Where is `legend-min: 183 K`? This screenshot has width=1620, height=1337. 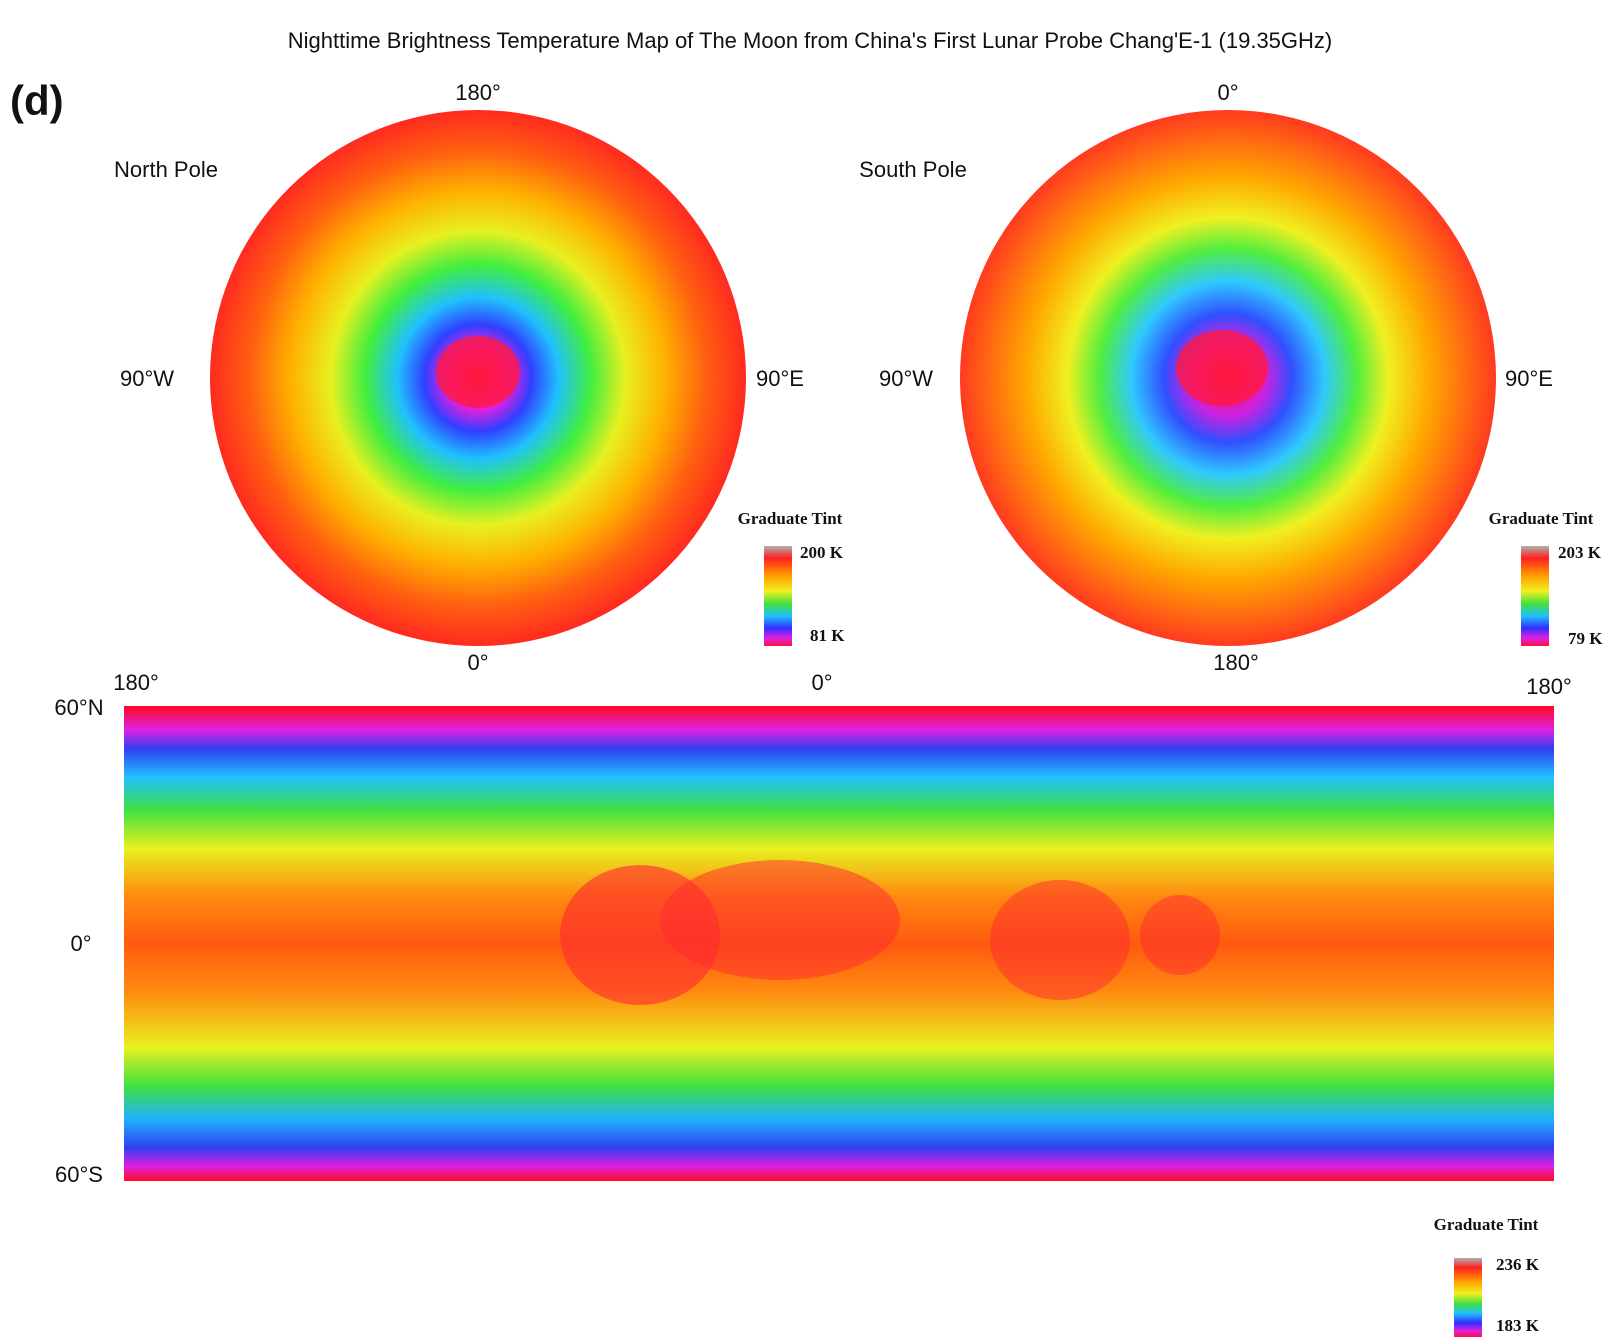 legend-min: 183 K is located at coordinates (1518, 1325).